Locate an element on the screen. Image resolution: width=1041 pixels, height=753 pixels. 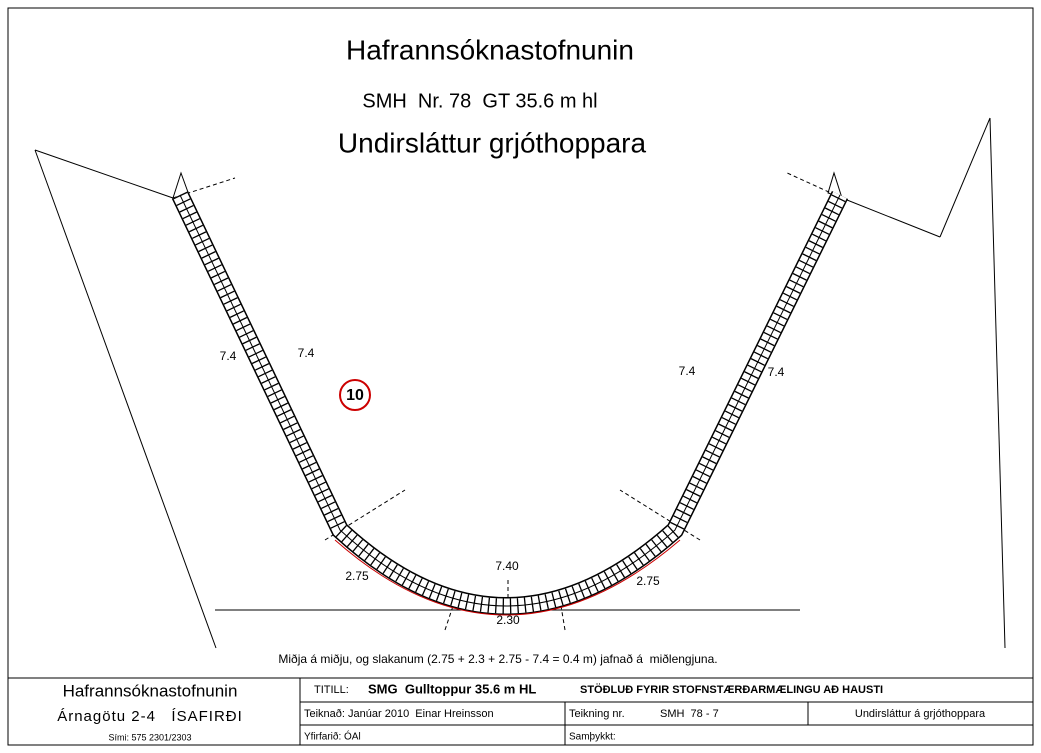
title-label: TITILL: is located at coordinates (331, 690).